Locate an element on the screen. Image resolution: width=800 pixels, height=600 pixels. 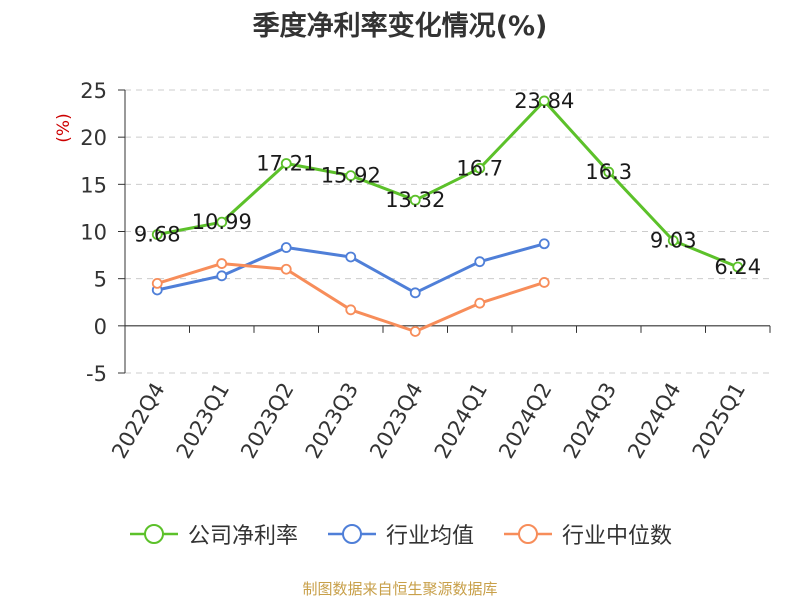
y-tick-label: 20 is located at coordinates (93, 138).